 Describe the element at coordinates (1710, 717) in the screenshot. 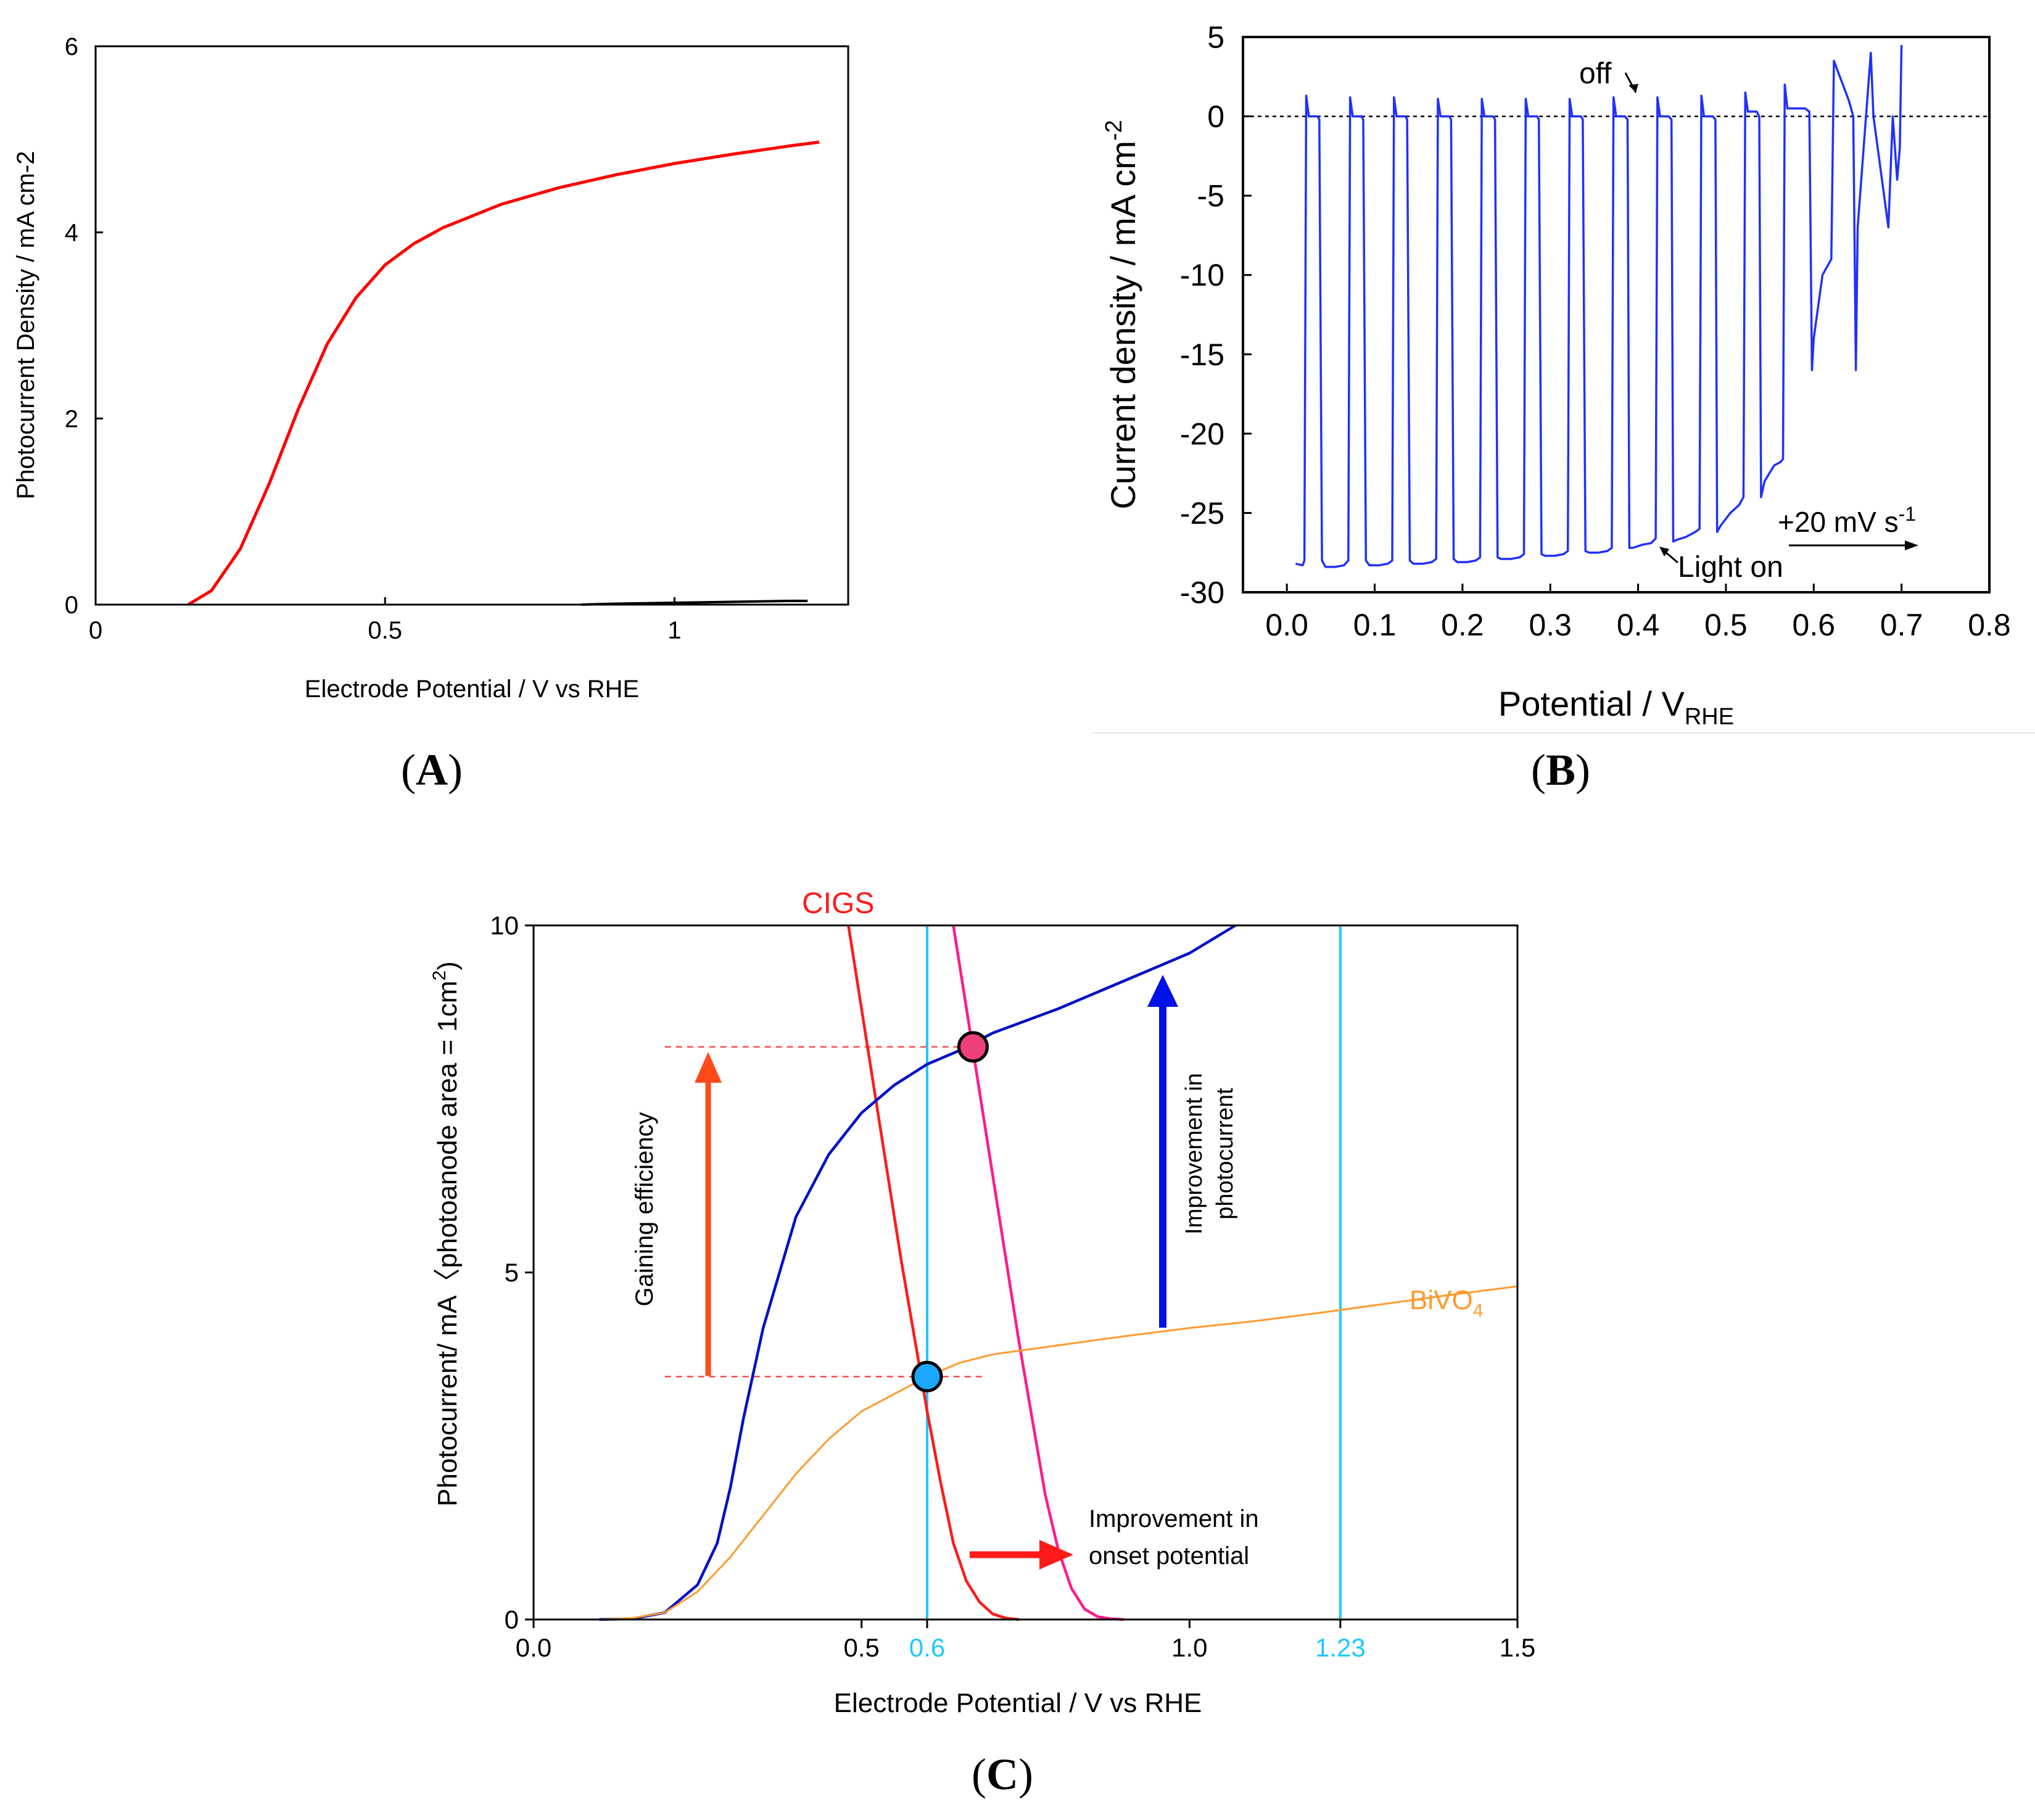

I see `panel-b-xlabel-subscript: RHE` at that location.